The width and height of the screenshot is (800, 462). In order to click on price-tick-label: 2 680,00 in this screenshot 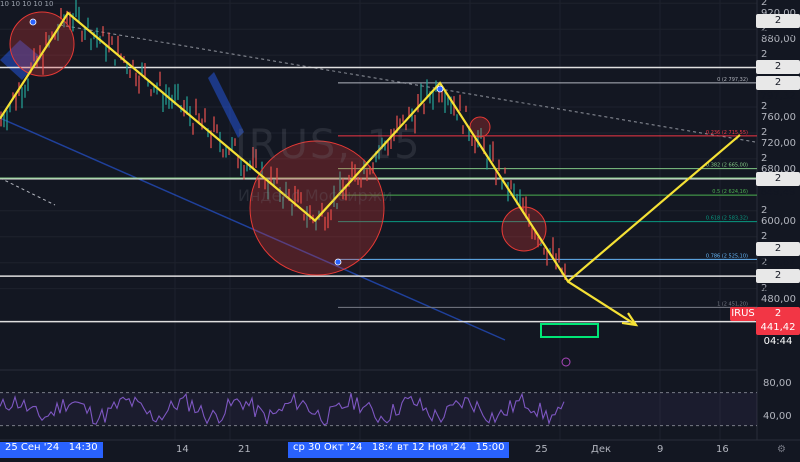, I will do `click(778, 163)`.